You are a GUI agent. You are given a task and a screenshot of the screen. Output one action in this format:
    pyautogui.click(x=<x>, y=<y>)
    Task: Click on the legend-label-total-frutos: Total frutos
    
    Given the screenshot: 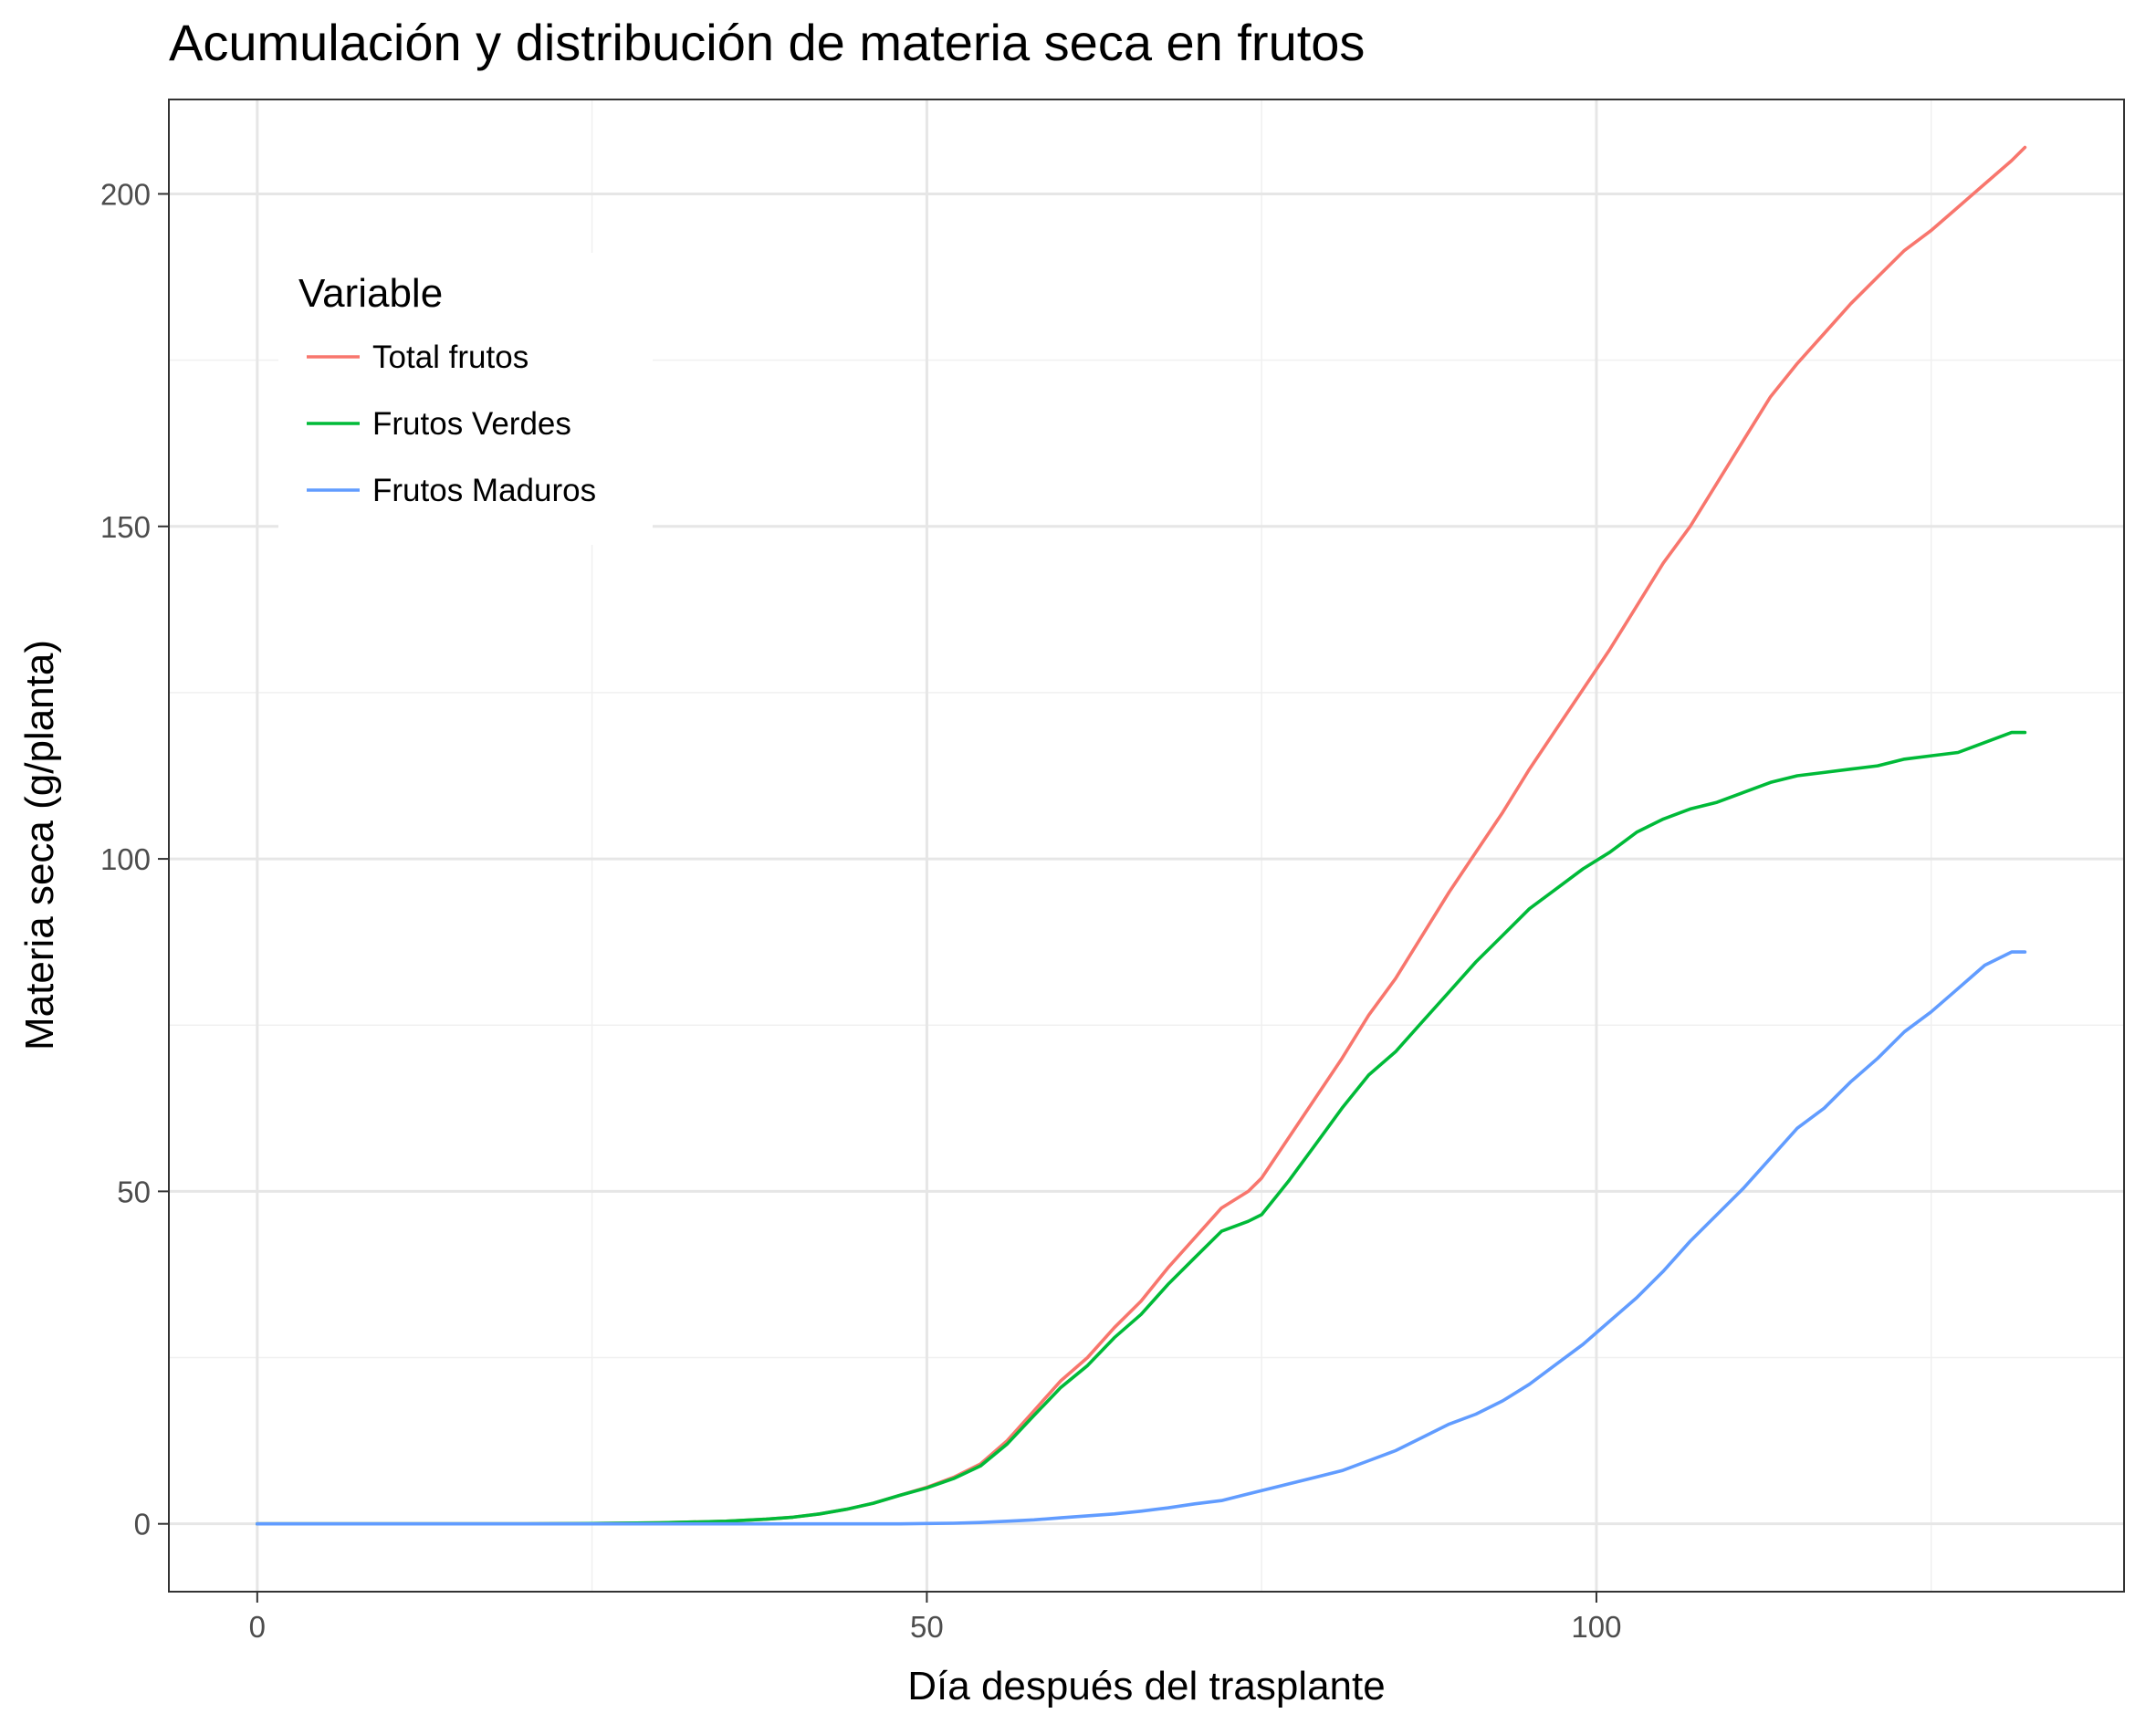 What is the action you would take?
    pyautogui.click(x=451, y=357)
    